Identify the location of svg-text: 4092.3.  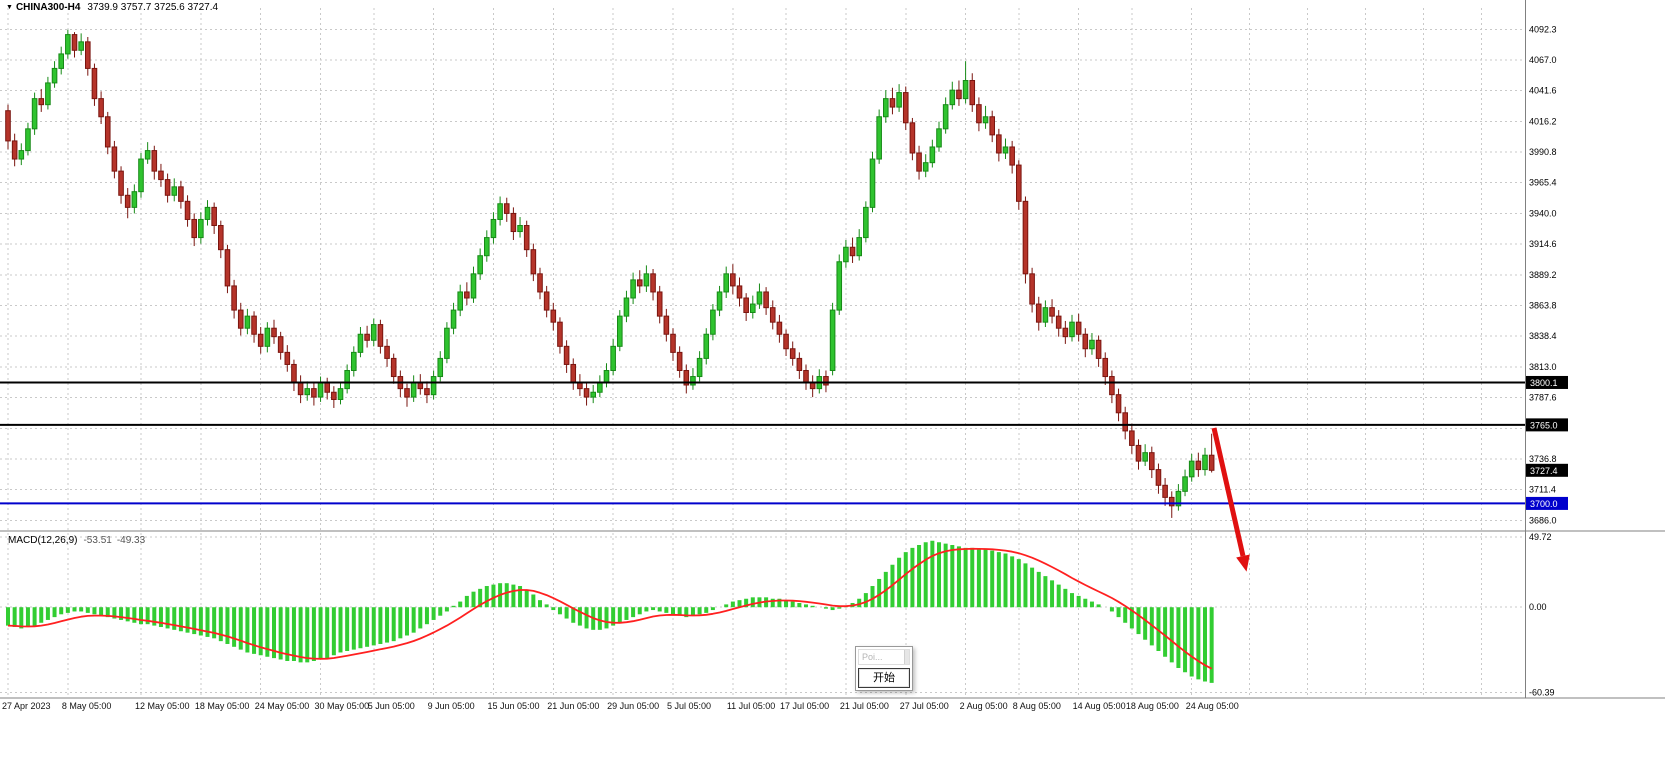
(1543, 29).